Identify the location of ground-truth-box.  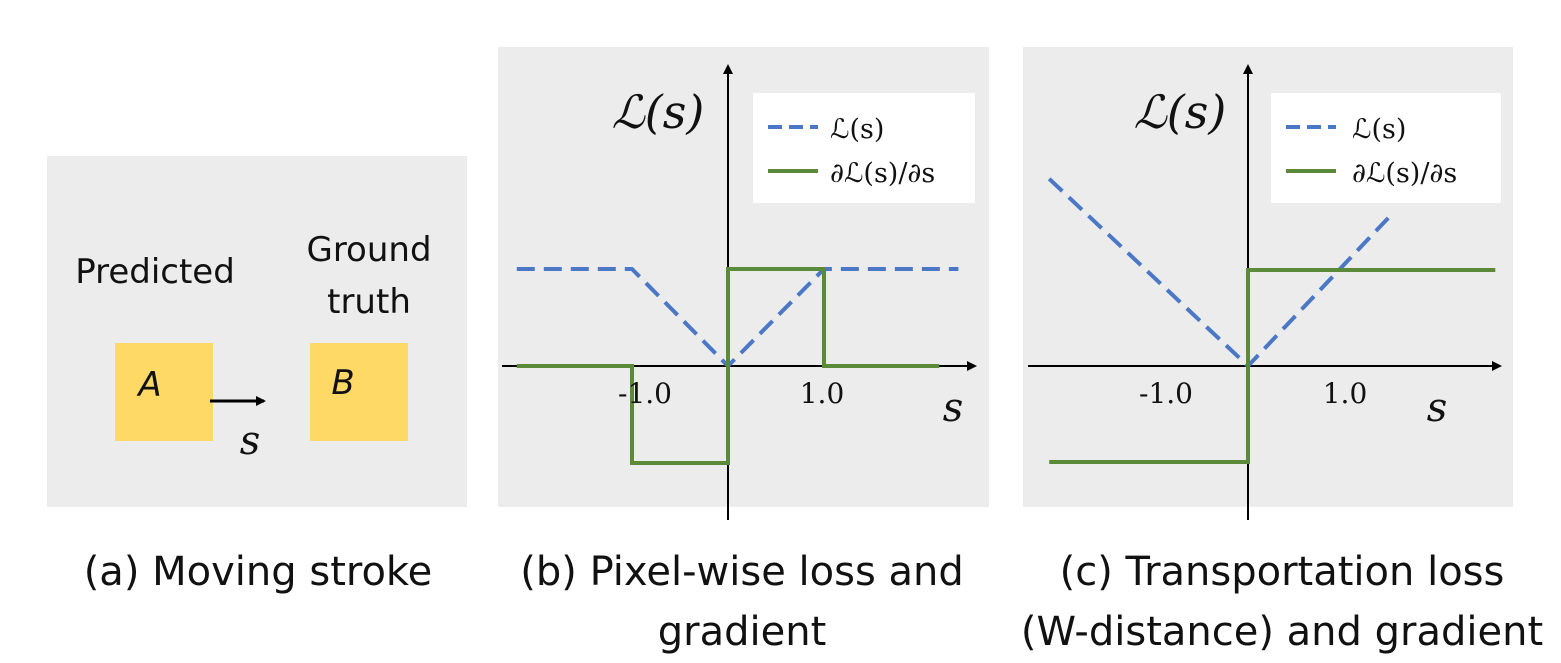
(359, 392).